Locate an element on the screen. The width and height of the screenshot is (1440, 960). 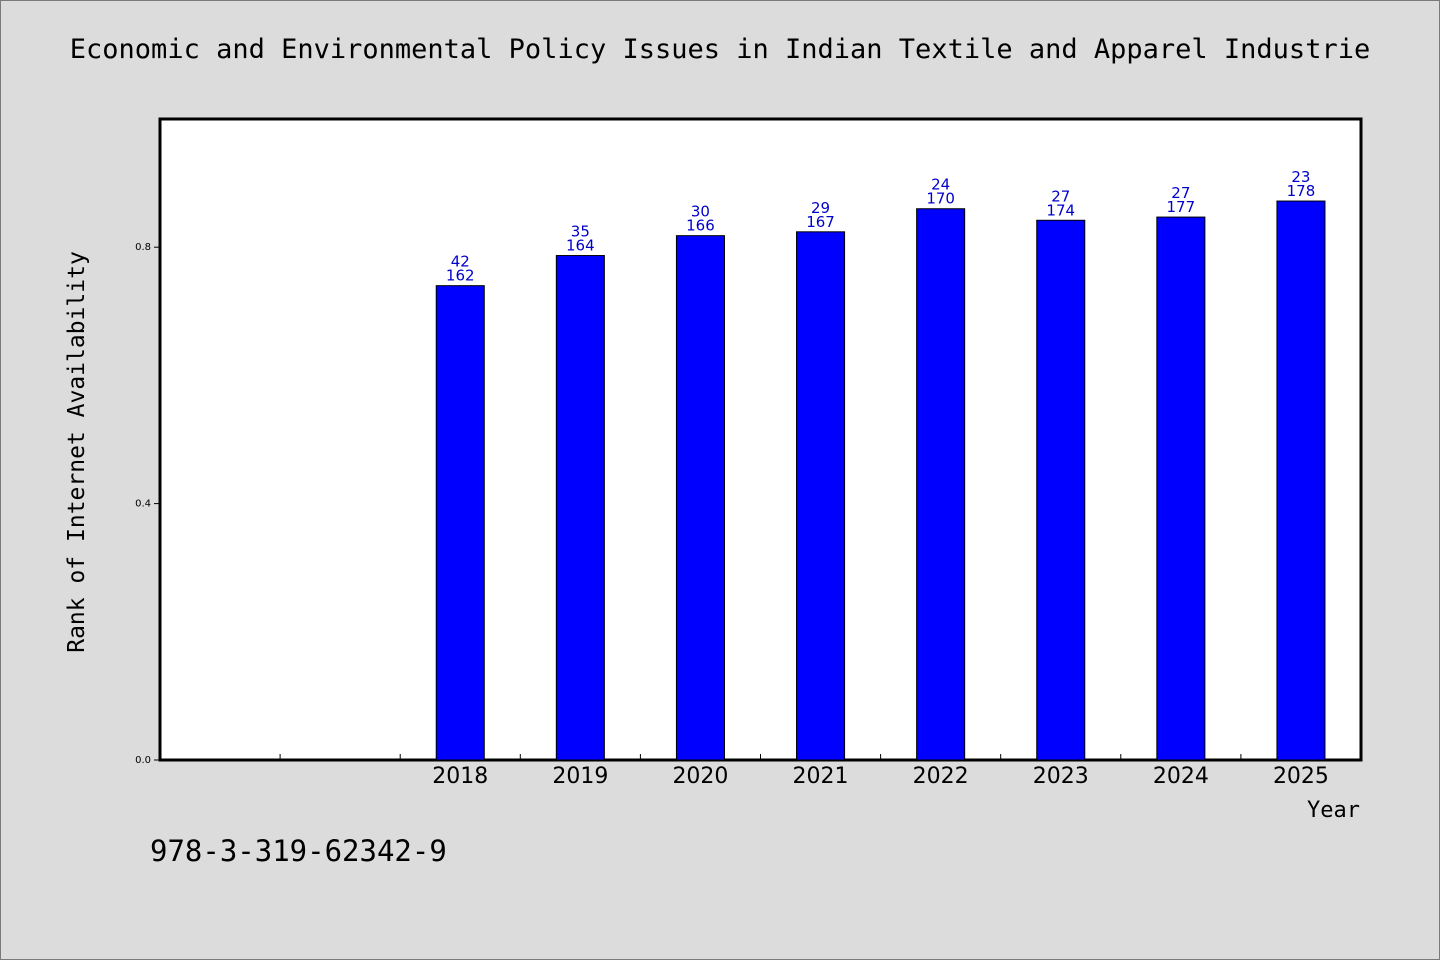
bar-label-bottom: 162 is located at coordinates (460, 276).